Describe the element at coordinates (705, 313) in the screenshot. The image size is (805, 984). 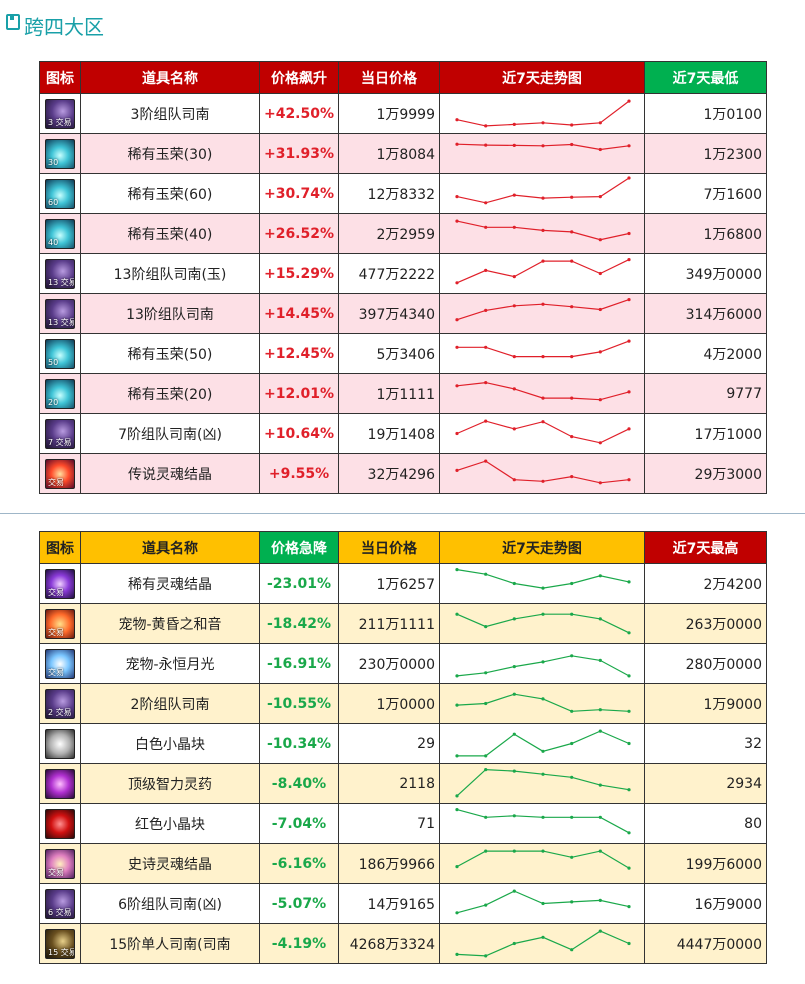
I see `7day-low-price: 314万6000` at that location.